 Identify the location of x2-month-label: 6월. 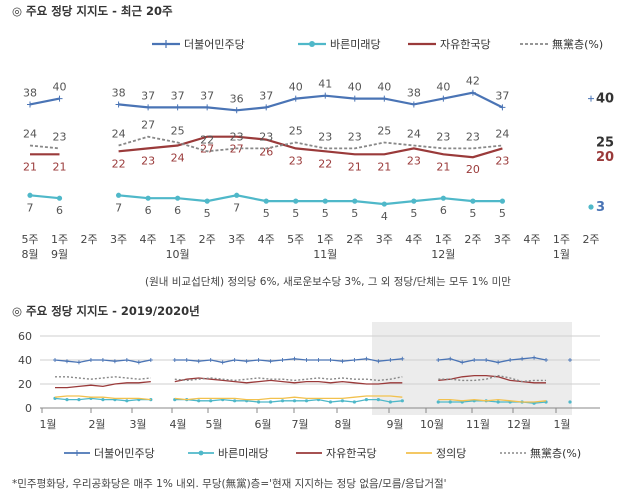
(262, 424).